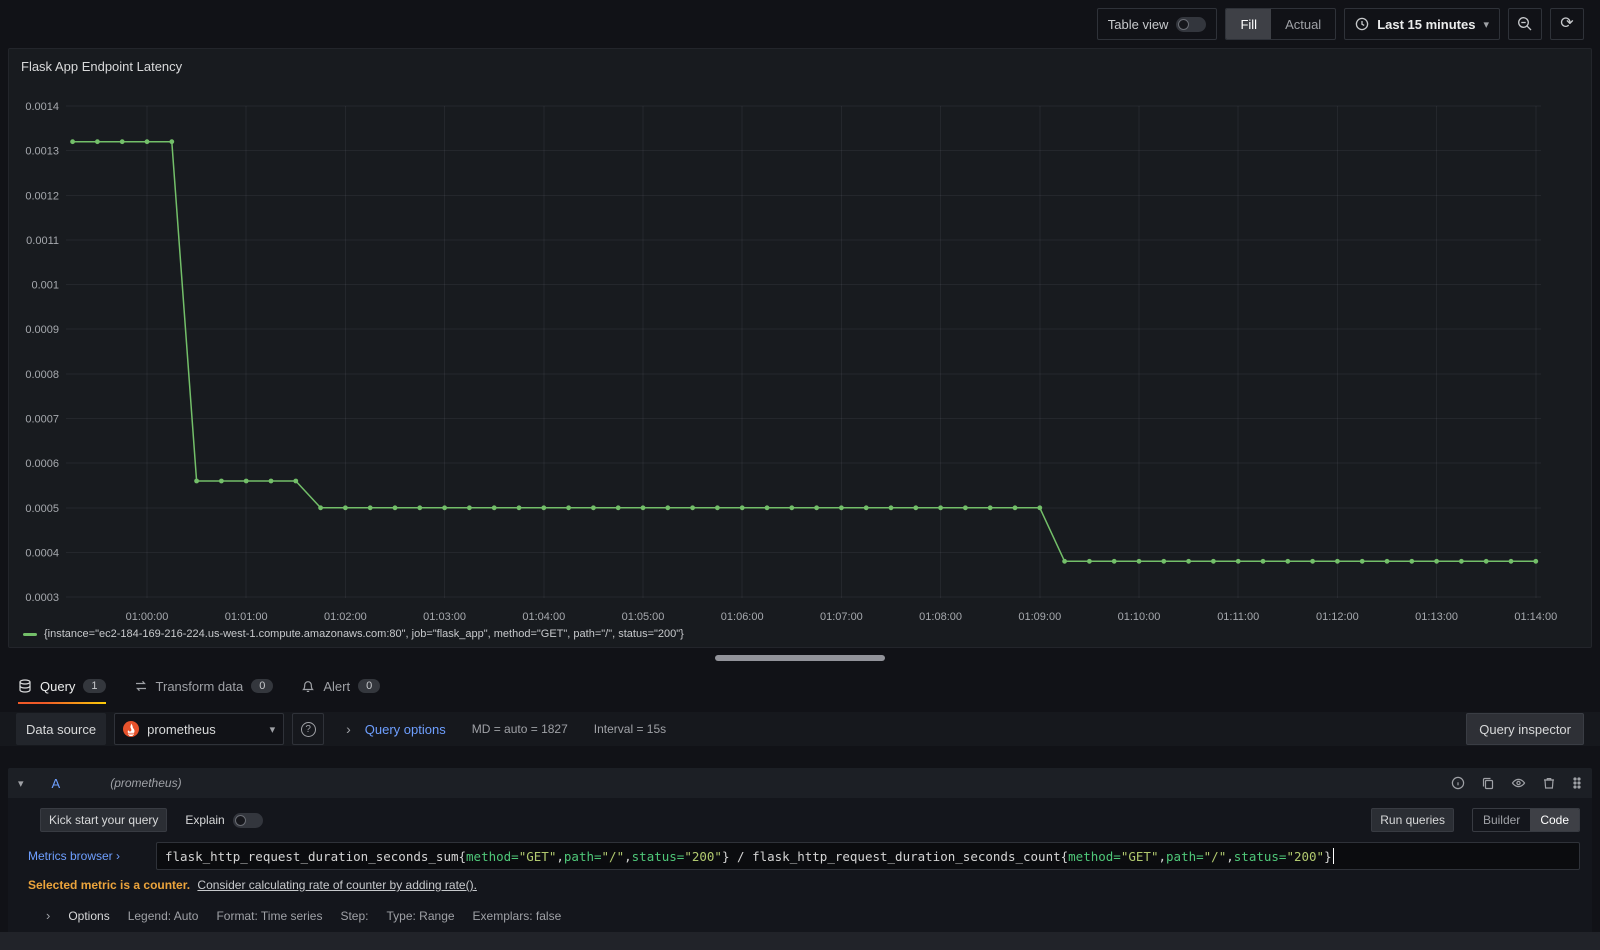  What do you see at coordinates (25, 686) in the screenshot?
I see `database-icon` at bounding box center [25, 686].